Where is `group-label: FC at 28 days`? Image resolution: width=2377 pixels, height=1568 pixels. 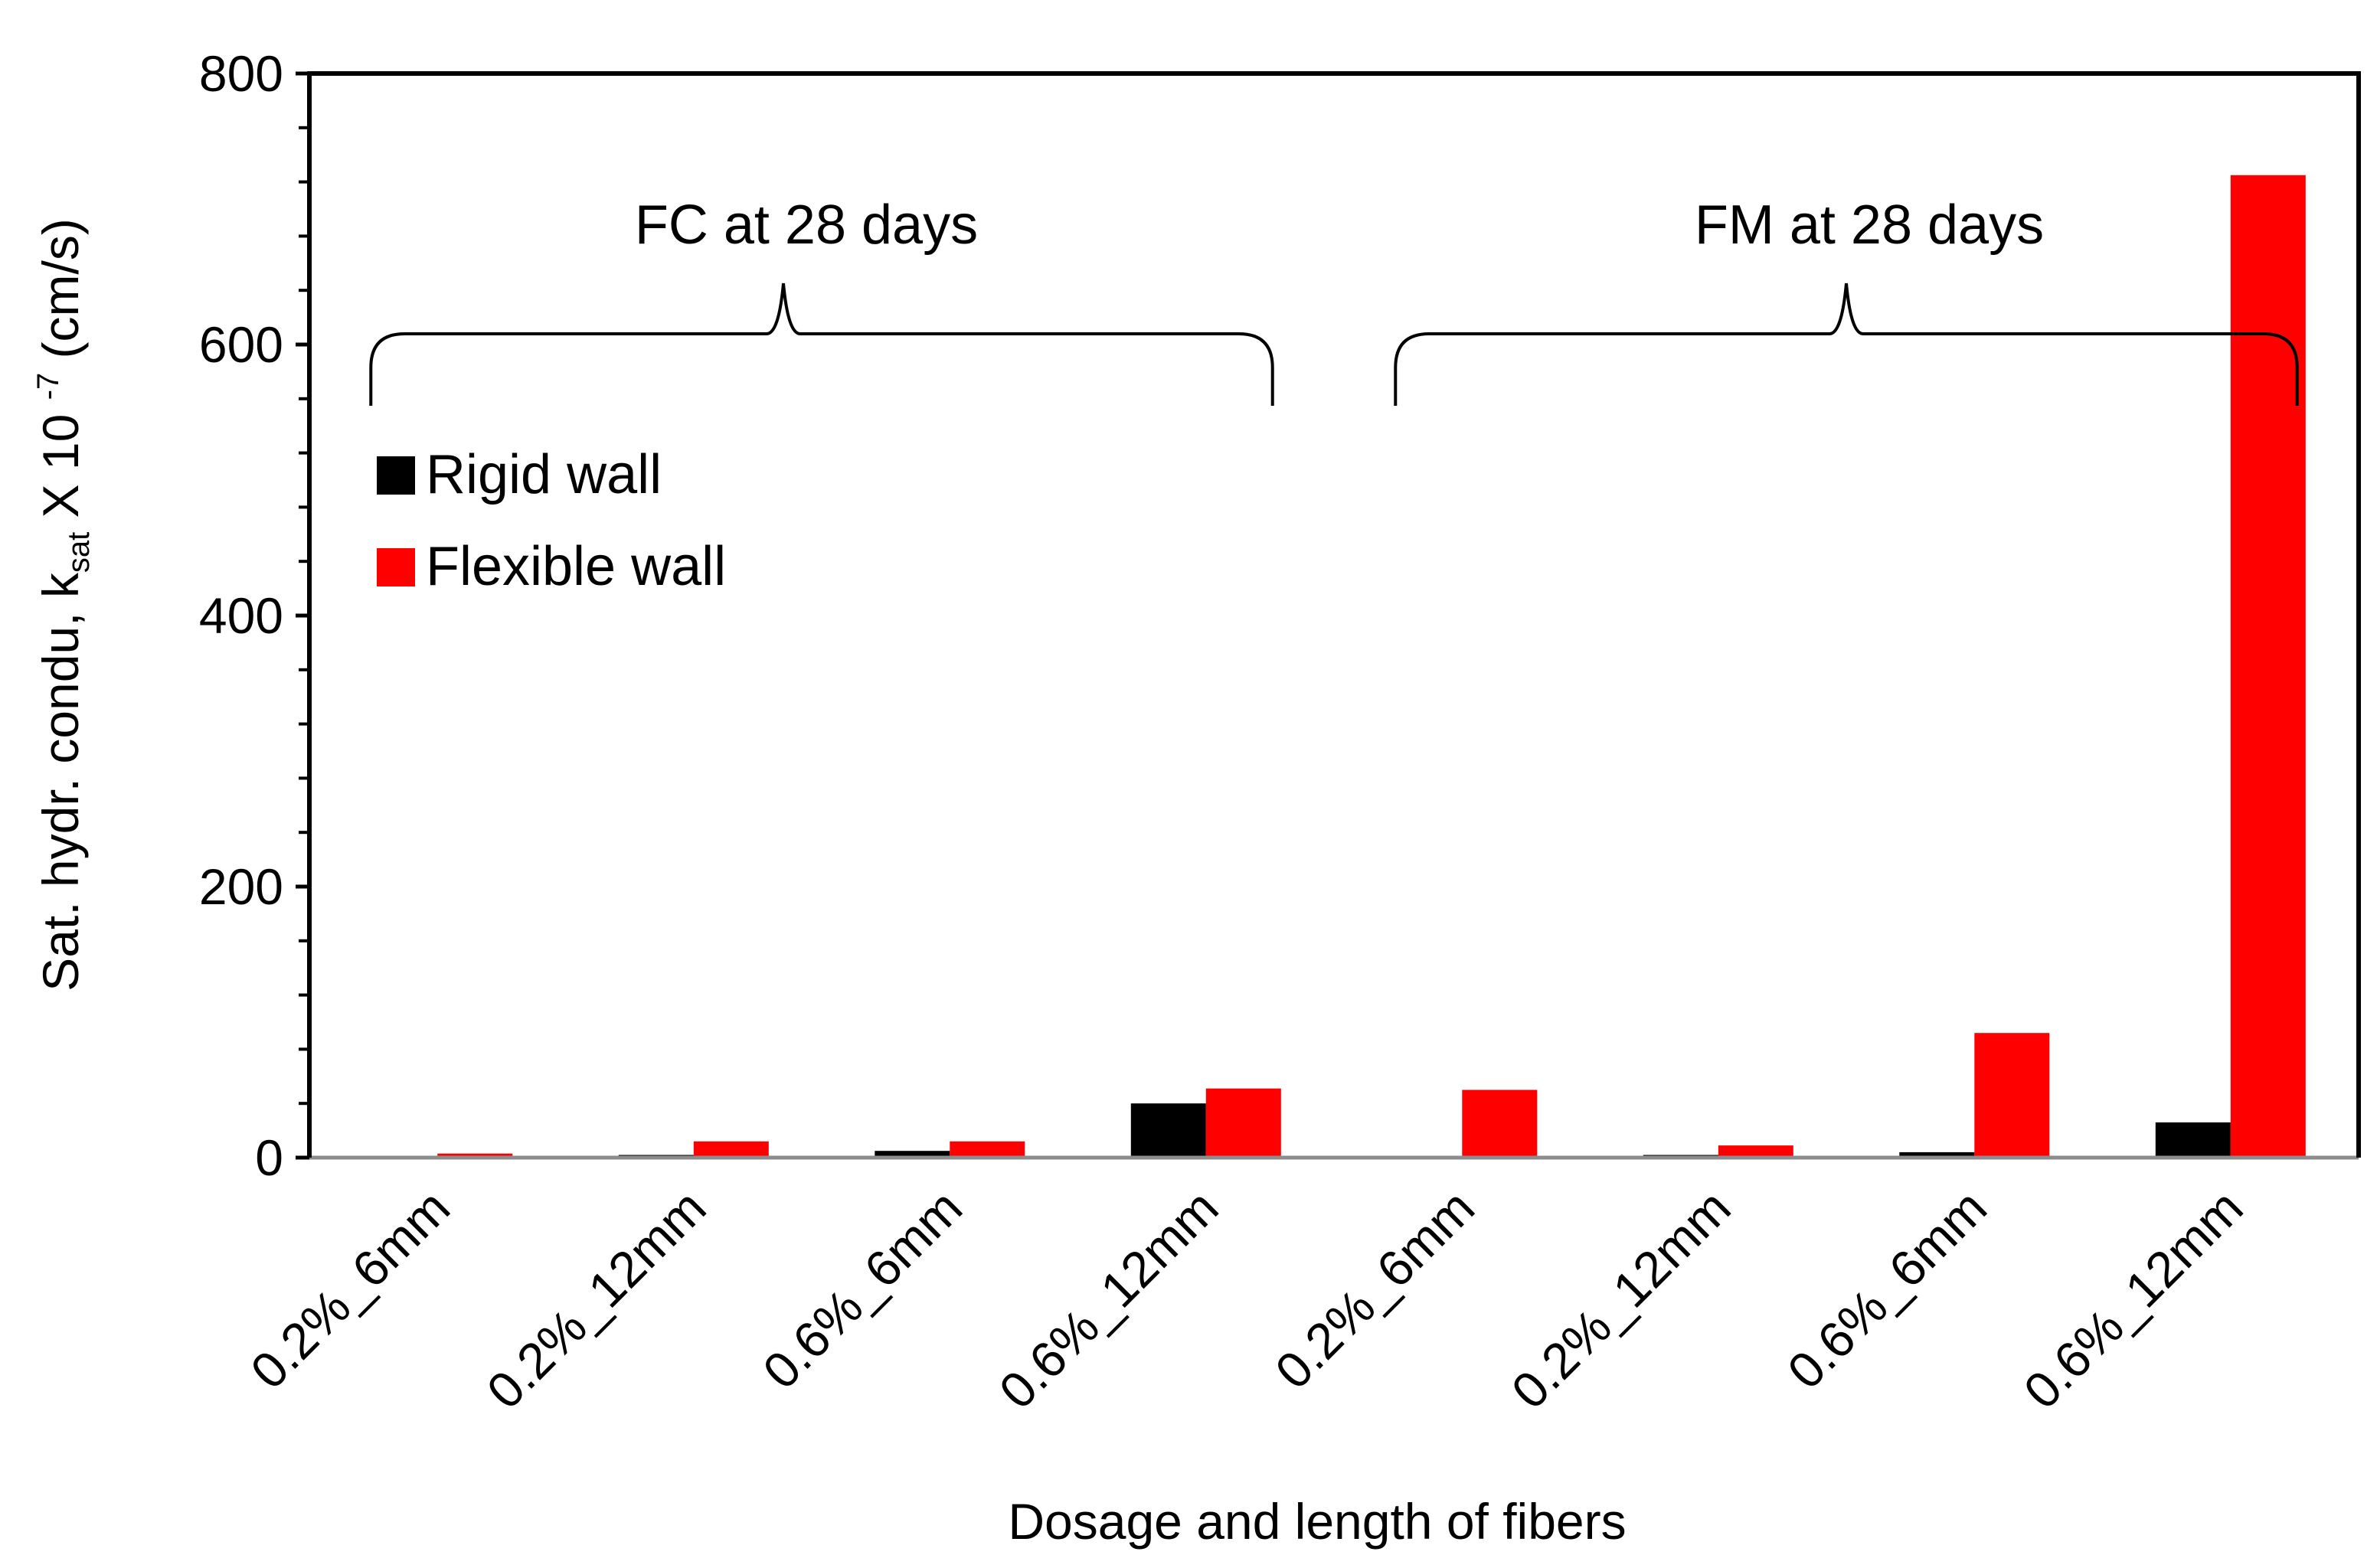 group-label: FC at 28 days is located at coordinates (807, 225).